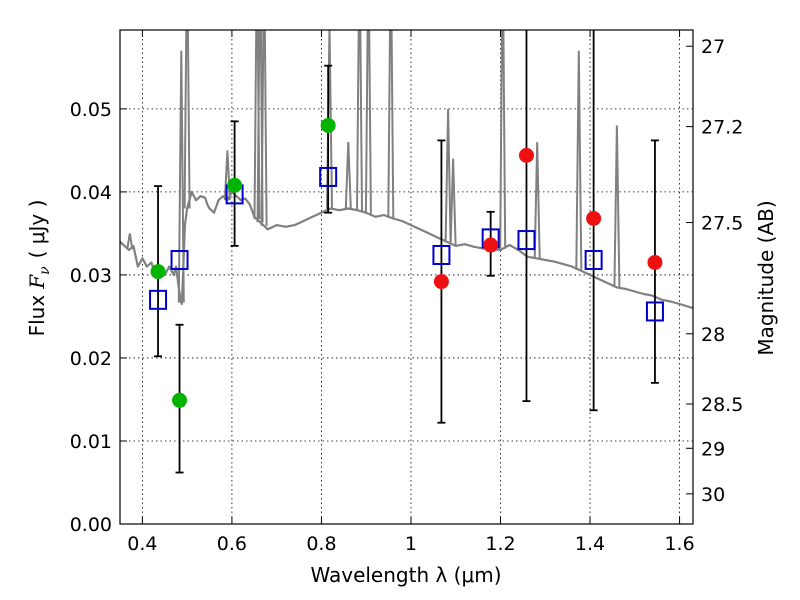 This screenshot has height=600, width=800. Describe the element at coordinates (713, 335) in the screenshot. I see `y2-tick-label: 28` at that location.